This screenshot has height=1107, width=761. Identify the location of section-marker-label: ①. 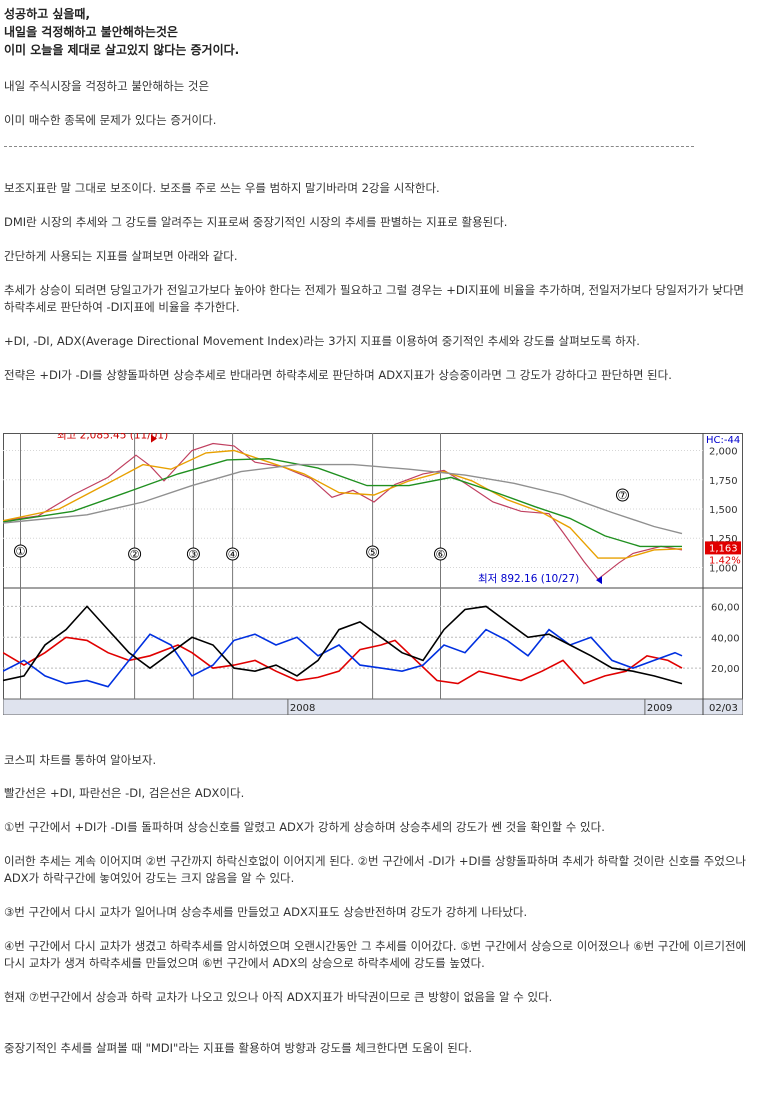
(21, 551).